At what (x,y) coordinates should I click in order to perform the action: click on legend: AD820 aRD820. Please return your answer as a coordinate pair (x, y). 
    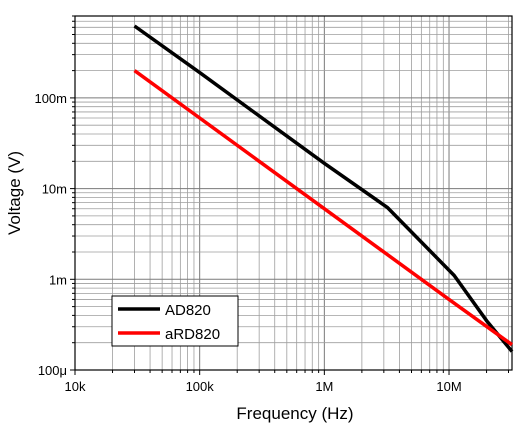
    Looking at the image, I should click on (175, 321).